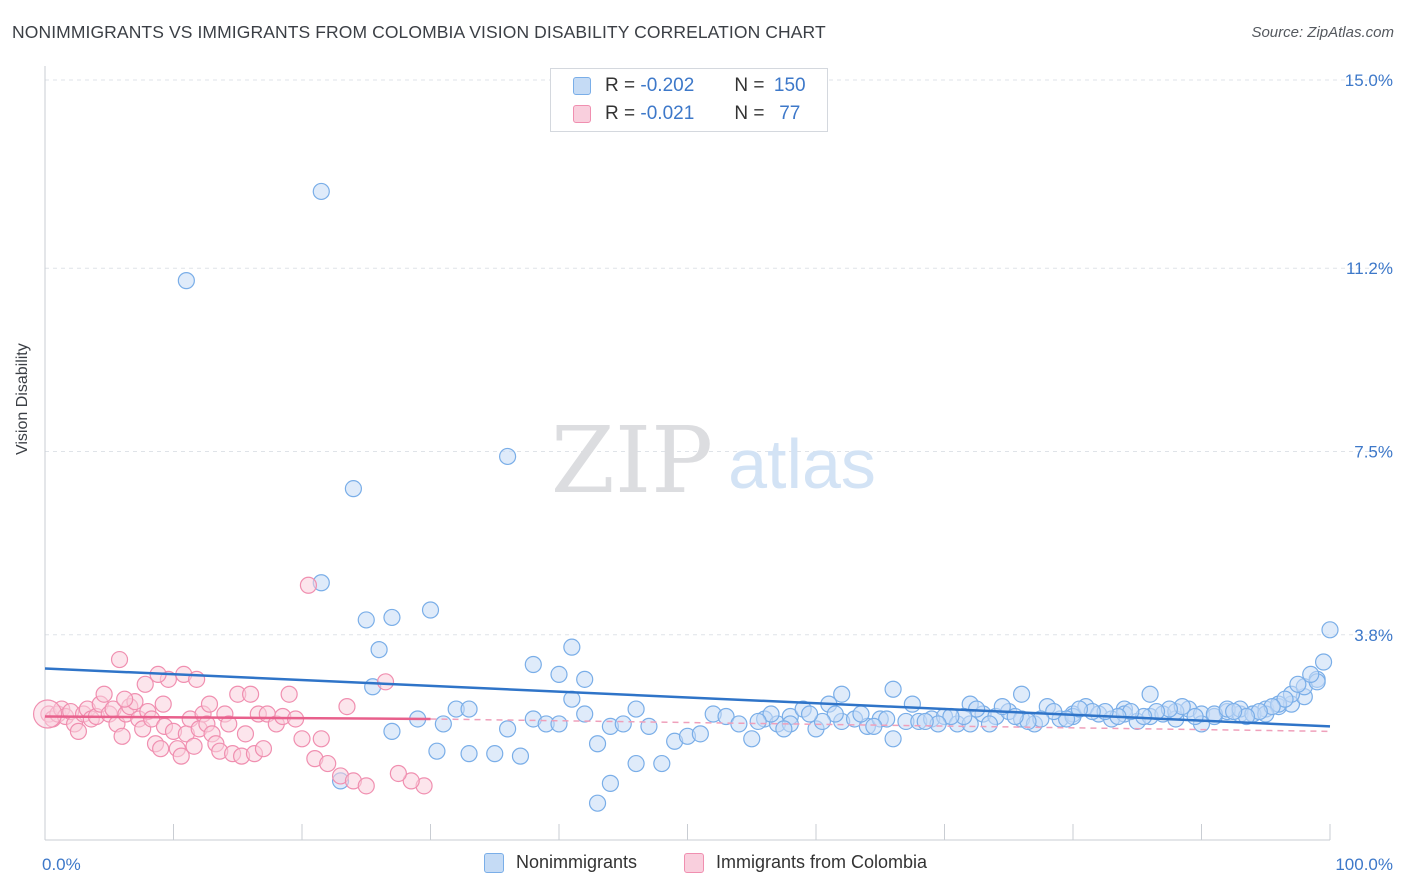 This screenshot has height=892, width=1406. I want to click on bottom-legend-nonimmigrants: Nonimmigrants, so click(560, 862).